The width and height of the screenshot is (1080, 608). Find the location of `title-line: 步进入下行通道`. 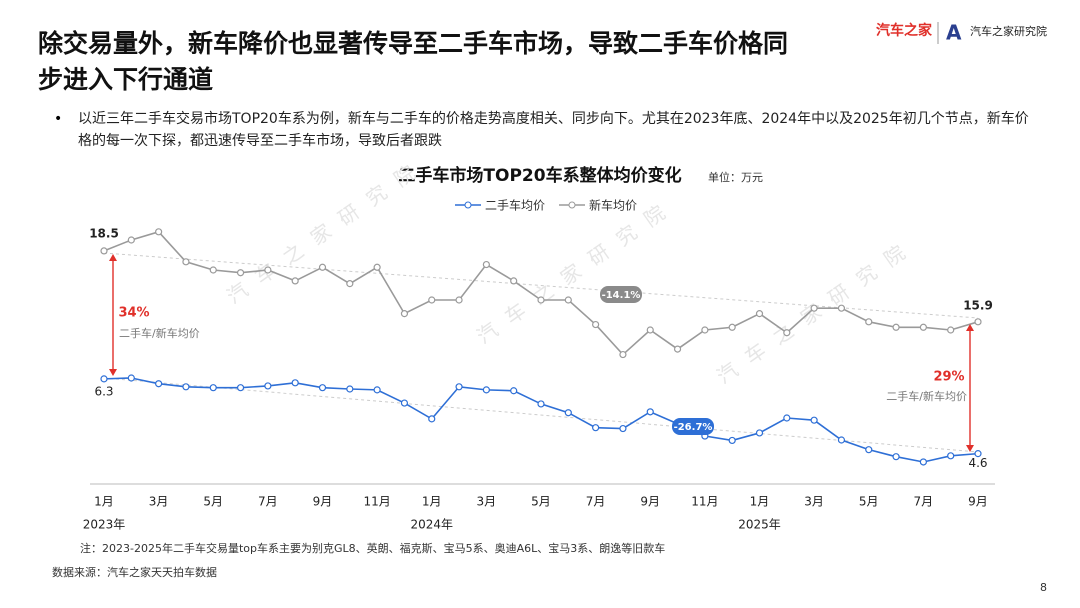

title-line: 步进入下行通道 is located at coordinates (126, 79).